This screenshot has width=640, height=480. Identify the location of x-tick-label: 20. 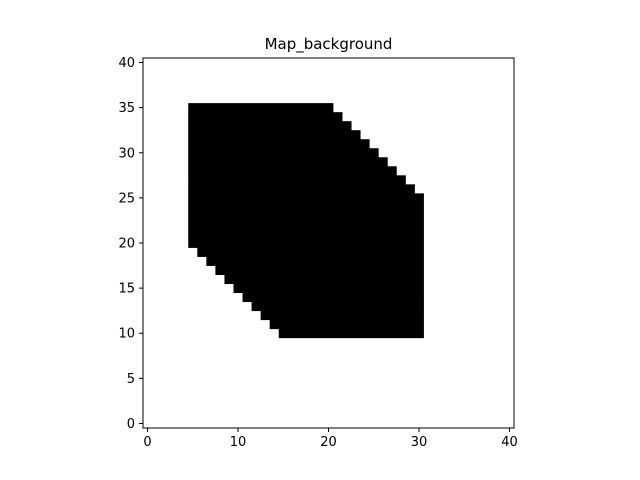
(328, 442).